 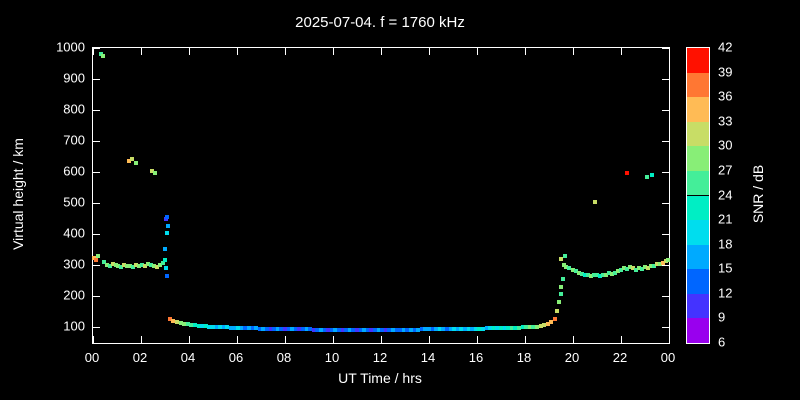 I want to click on y-tick-label: 500, so click(x=74, y=202).